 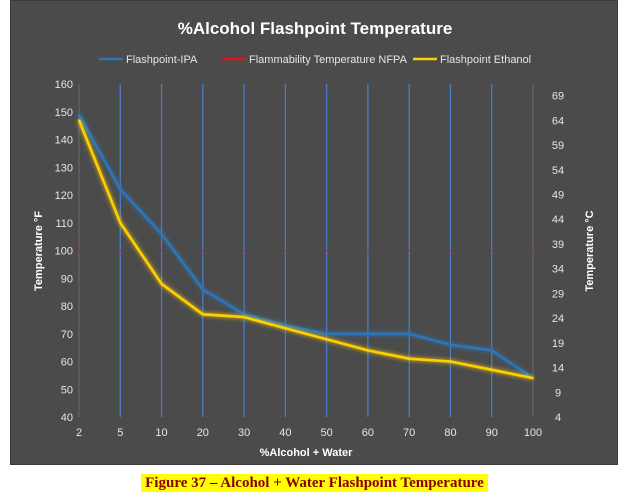 What do you see at coordinates (328, 60) in the screenshot?
I see `legend-label-flammability-temperature-nfpa: Flammability Temperature NFPA` at bounding box center [328, 60].